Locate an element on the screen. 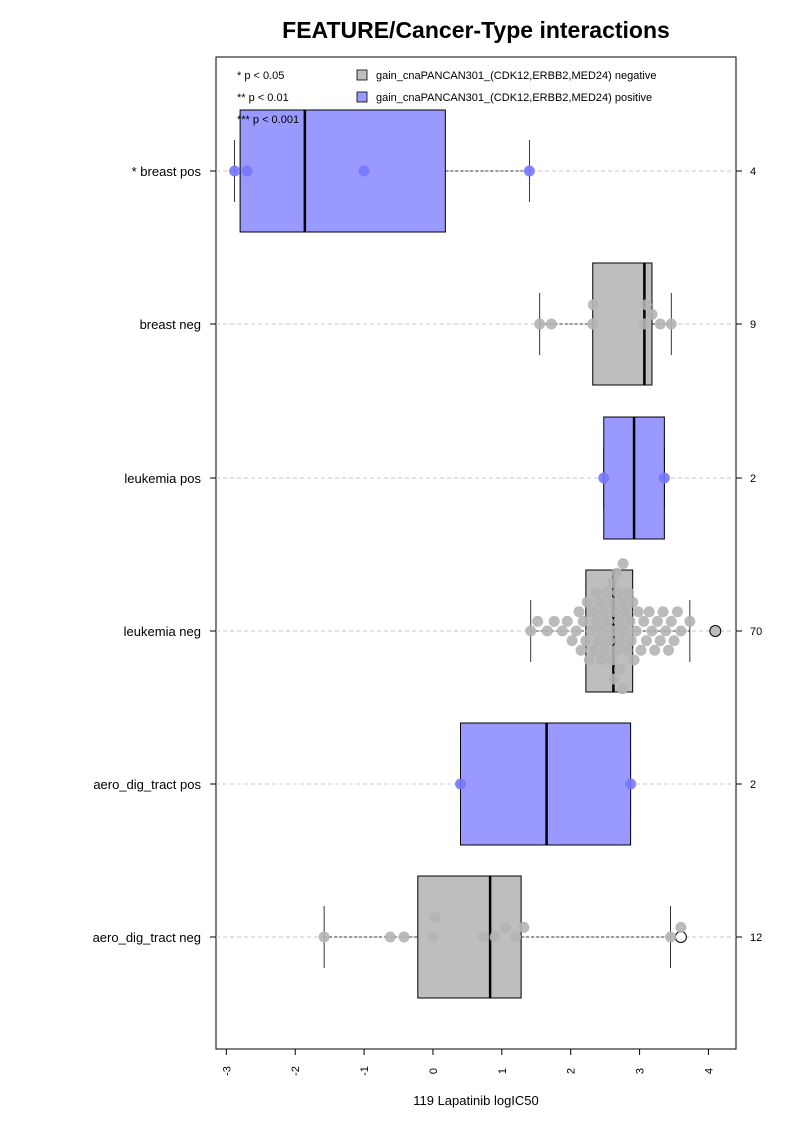 The width and height of the screenshot is (793, 1122). significance-legend-3: *** p < 0.001 is located at coordinates (268, 120).